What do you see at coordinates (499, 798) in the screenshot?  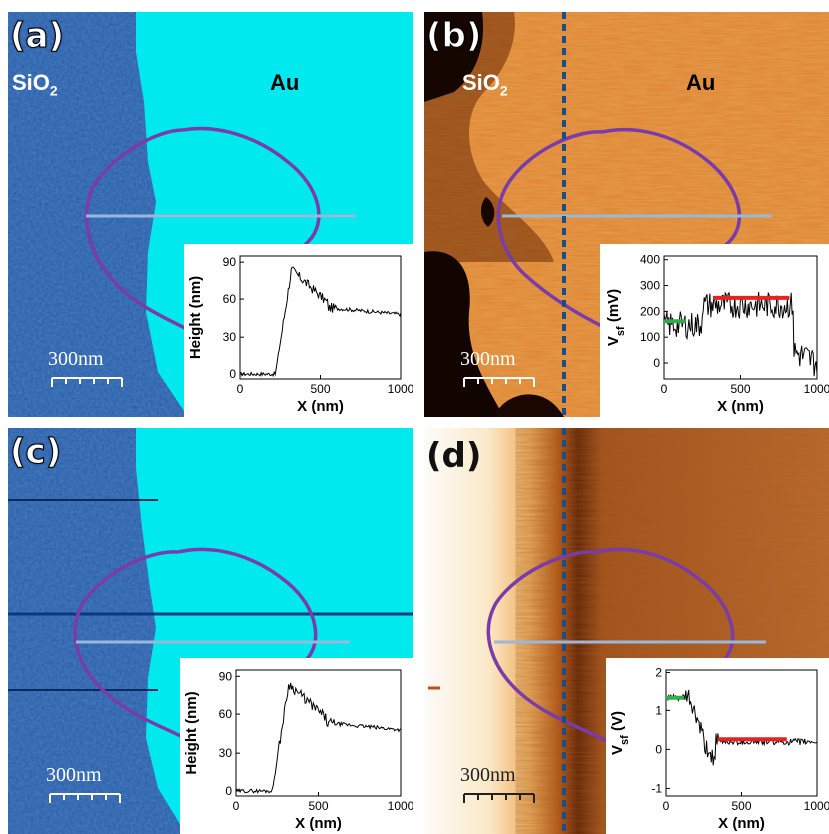 I see `scale-bar-d` at bounding box center [499, 798].